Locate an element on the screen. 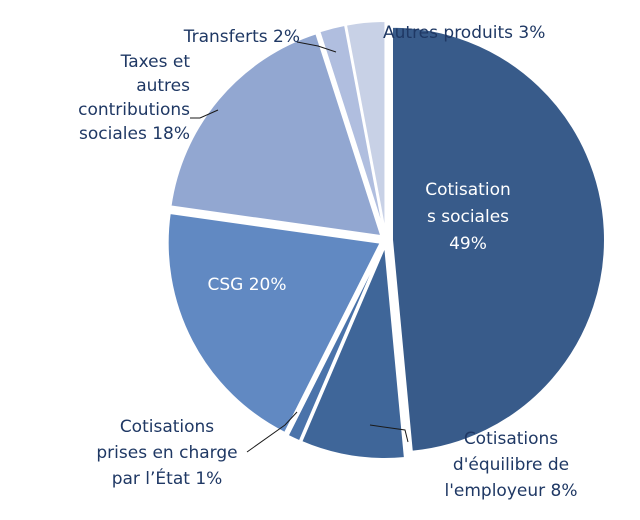 The height and width of the screenshot is (520, 640). slice-label-0-line-1: s sociales is located at coordinates (468, 217).